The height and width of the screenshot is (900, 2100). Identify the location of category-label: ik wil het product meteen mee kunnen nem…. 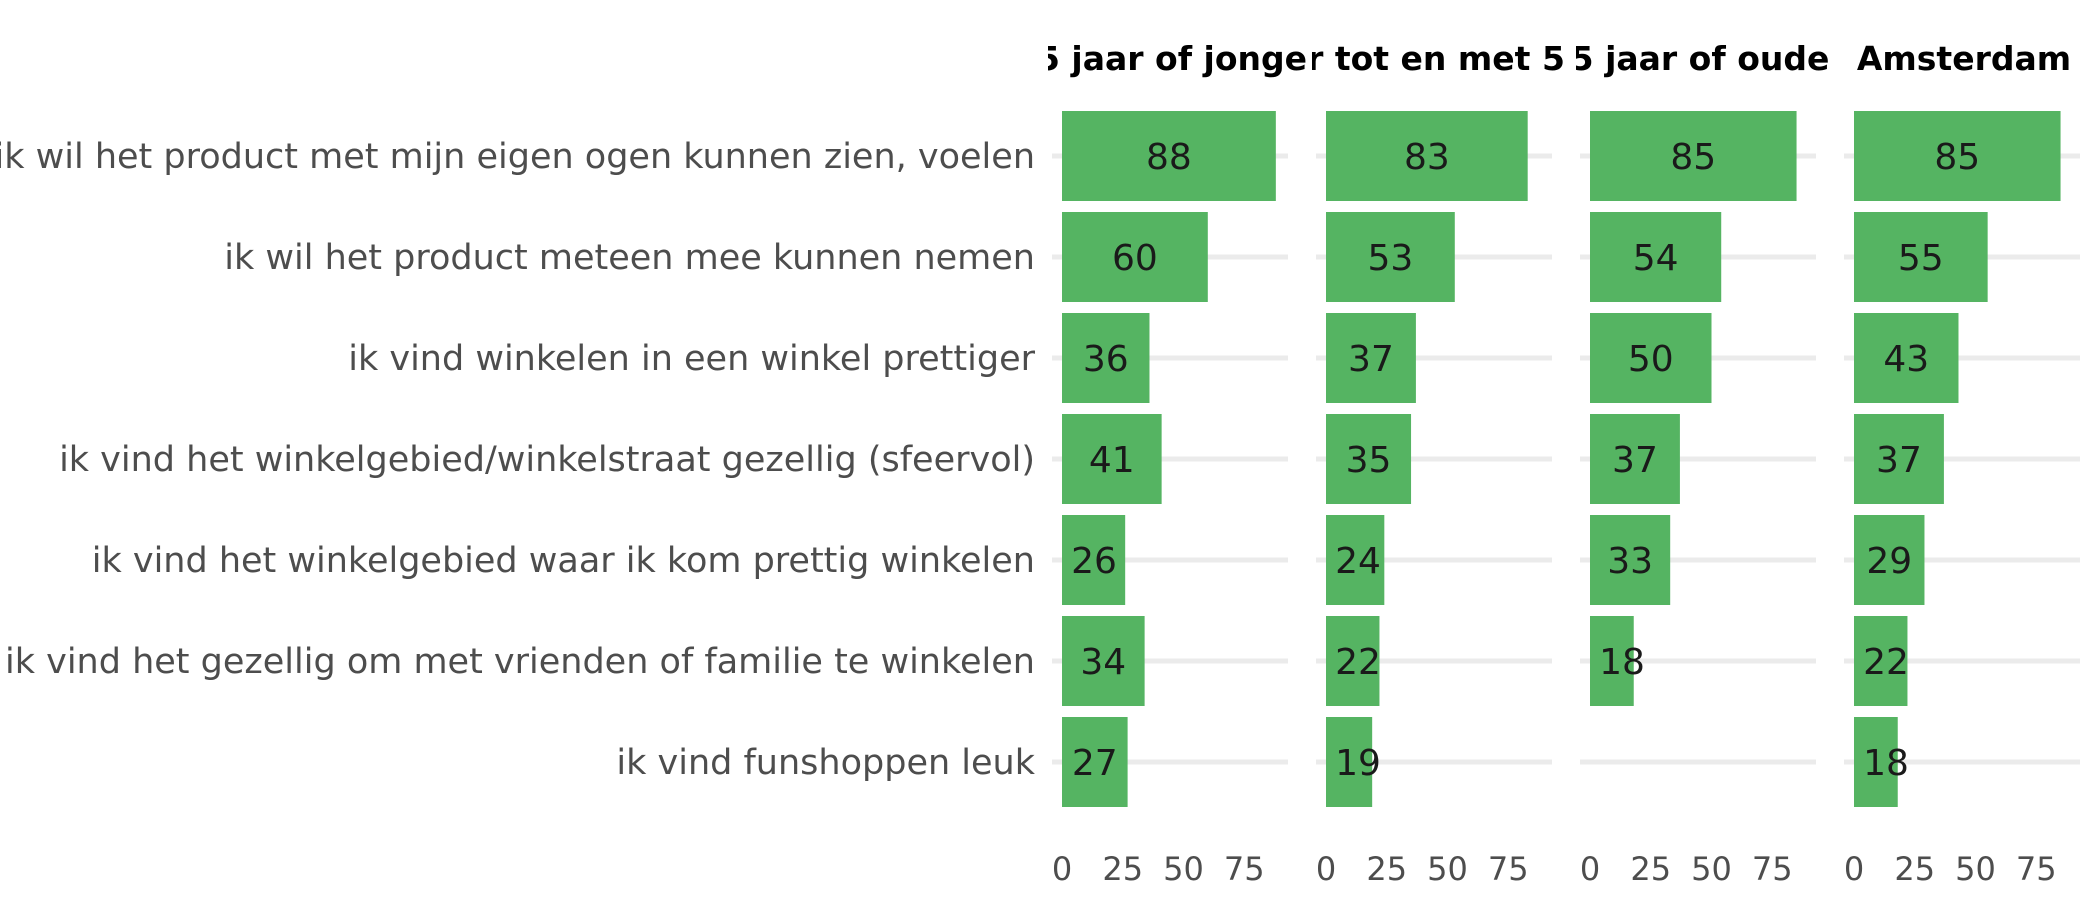
(629, 258).